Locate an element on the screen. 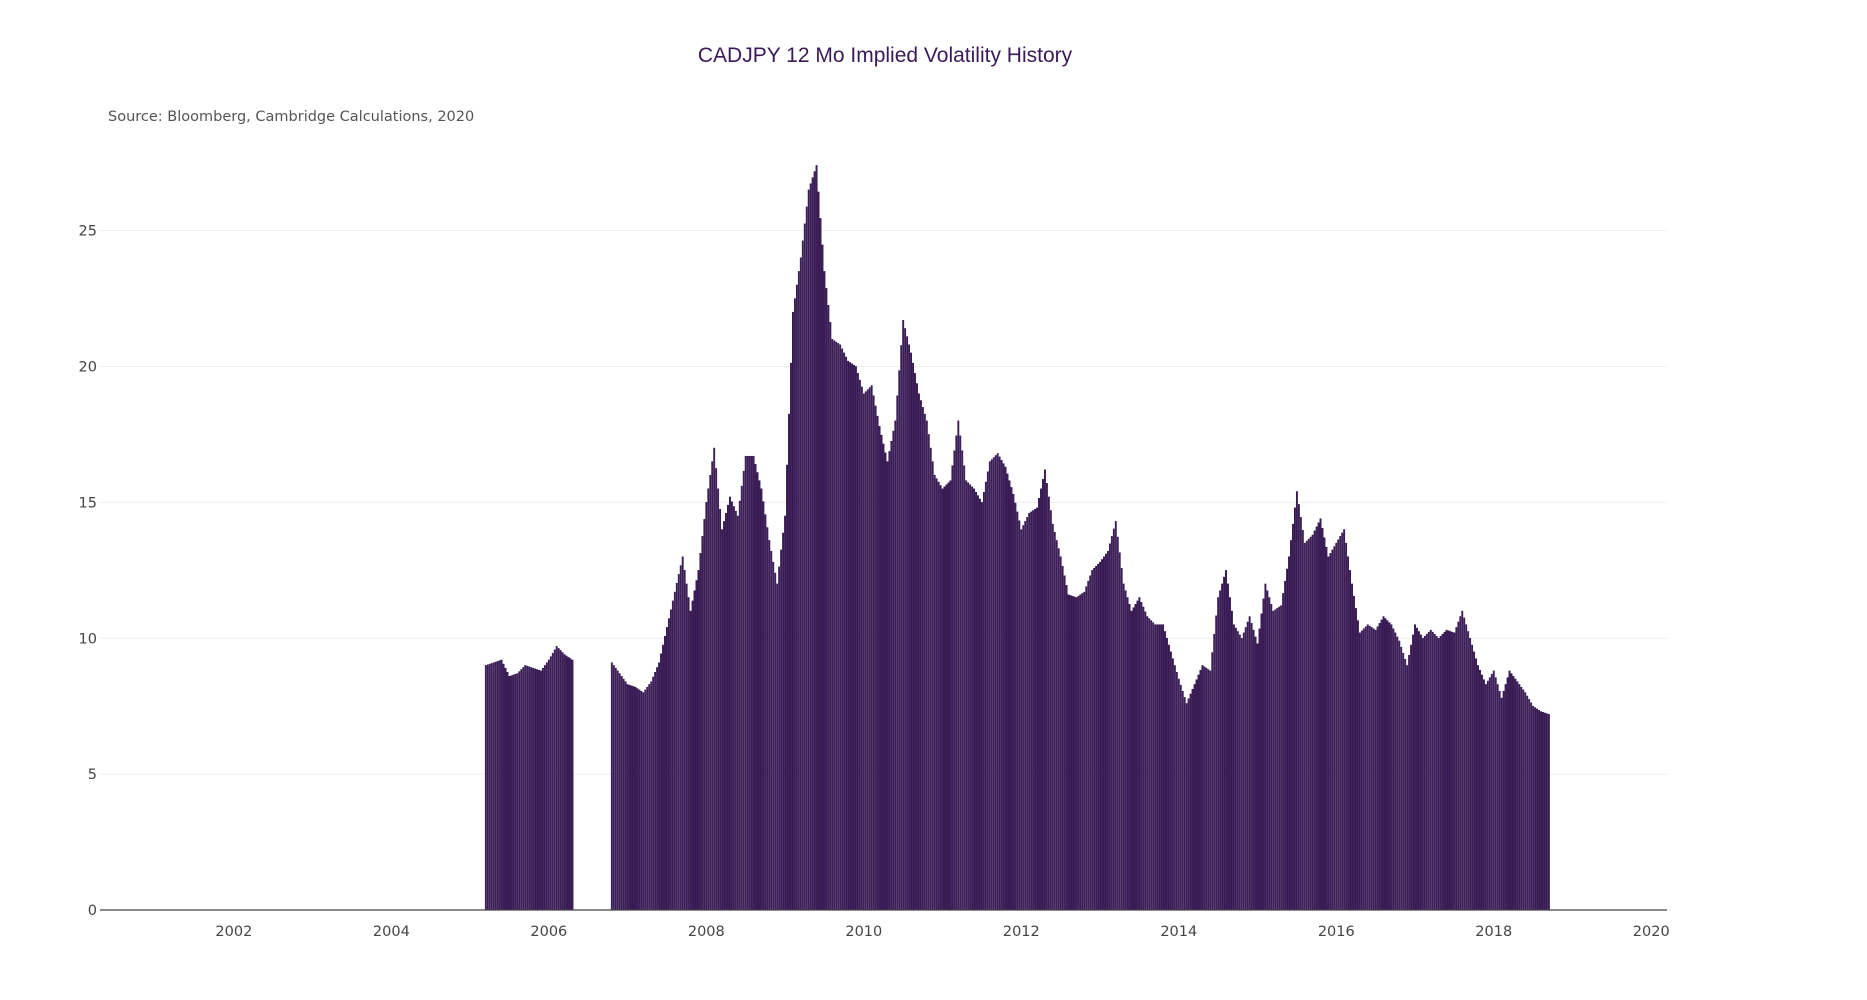  x-tick-label: 2004 is located at coordinates (391, 932).